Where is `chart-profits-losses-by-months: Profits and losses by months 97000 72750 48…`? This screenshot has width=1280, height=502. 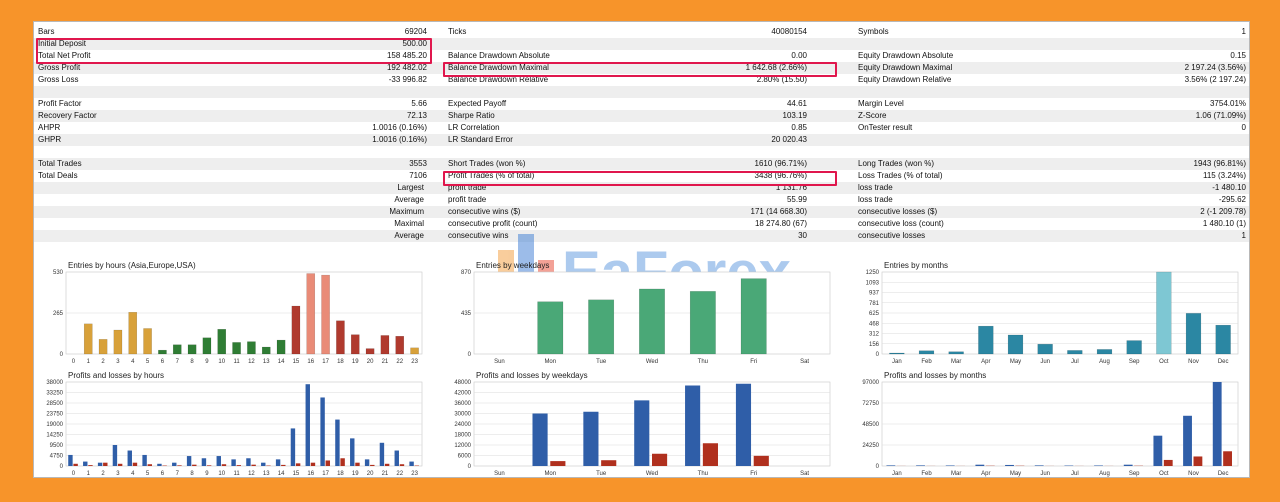
chart-profits-losses-by-months: Profits and losses by months 97000 72750 48… is located at coordinates (1050, 424).